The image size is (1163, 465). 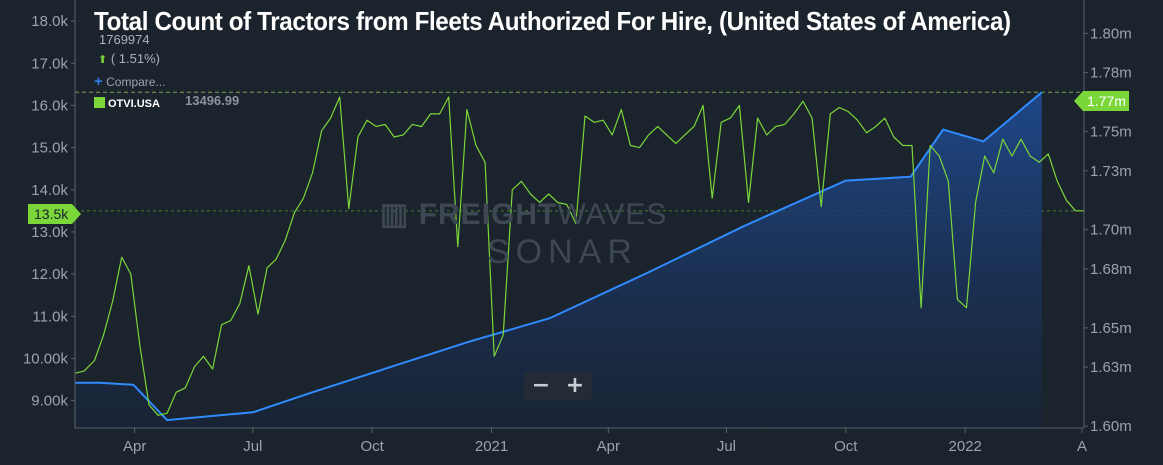 I want to click on watermark-product: SONAR, so click(x=562, y=252).